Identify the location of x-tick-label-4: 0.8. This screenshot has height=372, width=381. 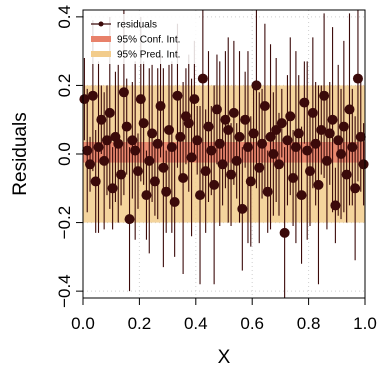
(309, 323).